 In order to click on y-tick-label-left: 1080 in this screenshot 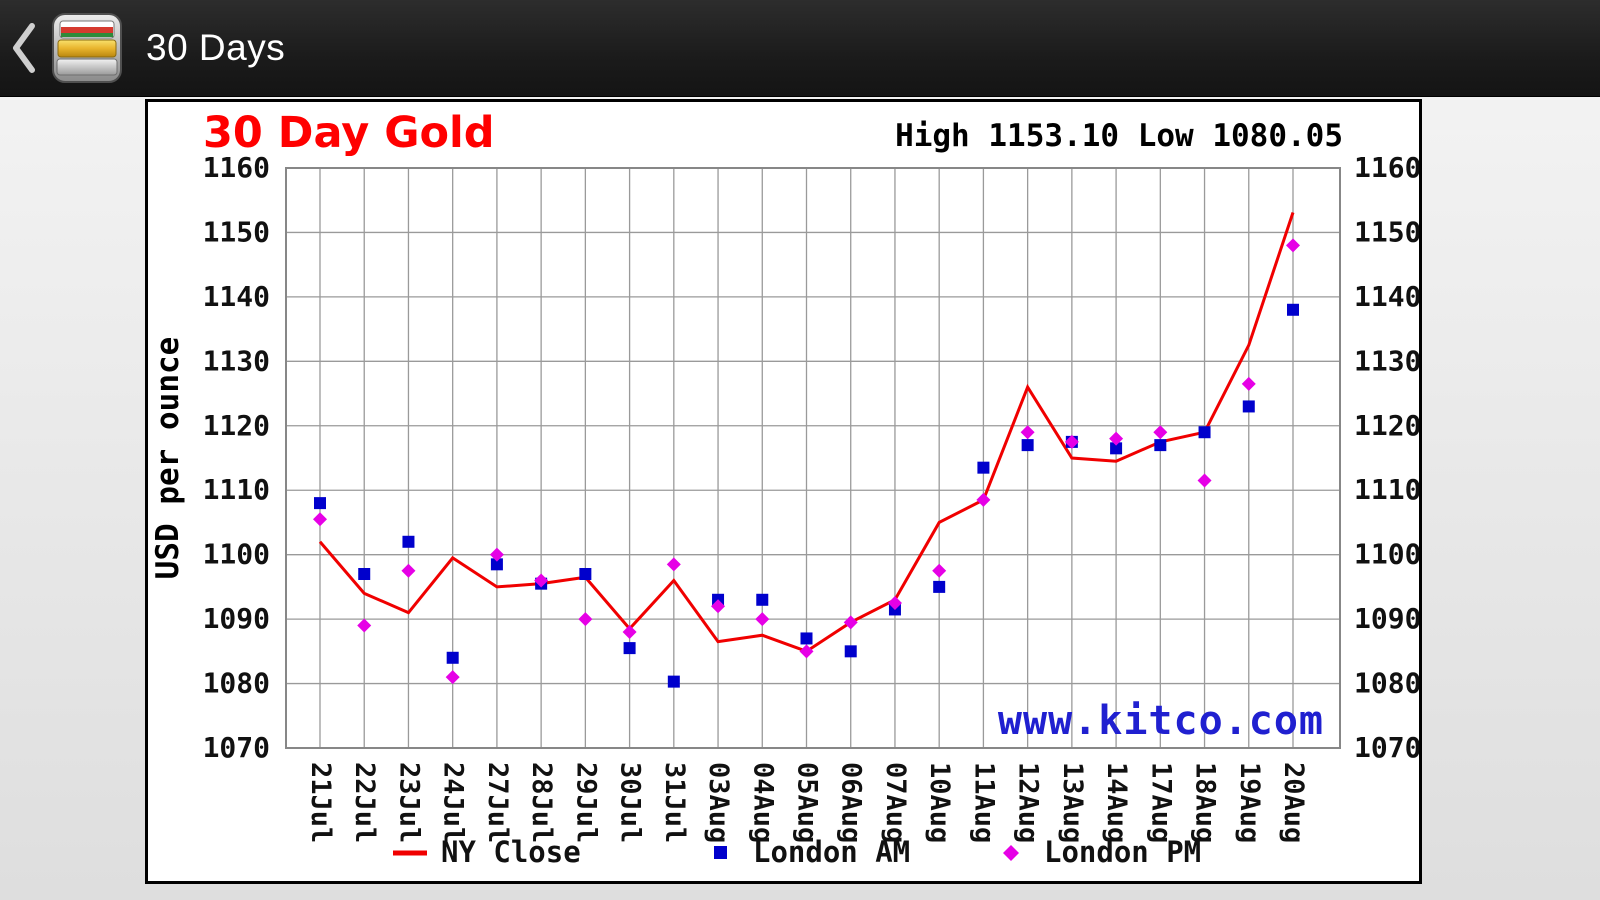, I will do `click(236, 683)`.